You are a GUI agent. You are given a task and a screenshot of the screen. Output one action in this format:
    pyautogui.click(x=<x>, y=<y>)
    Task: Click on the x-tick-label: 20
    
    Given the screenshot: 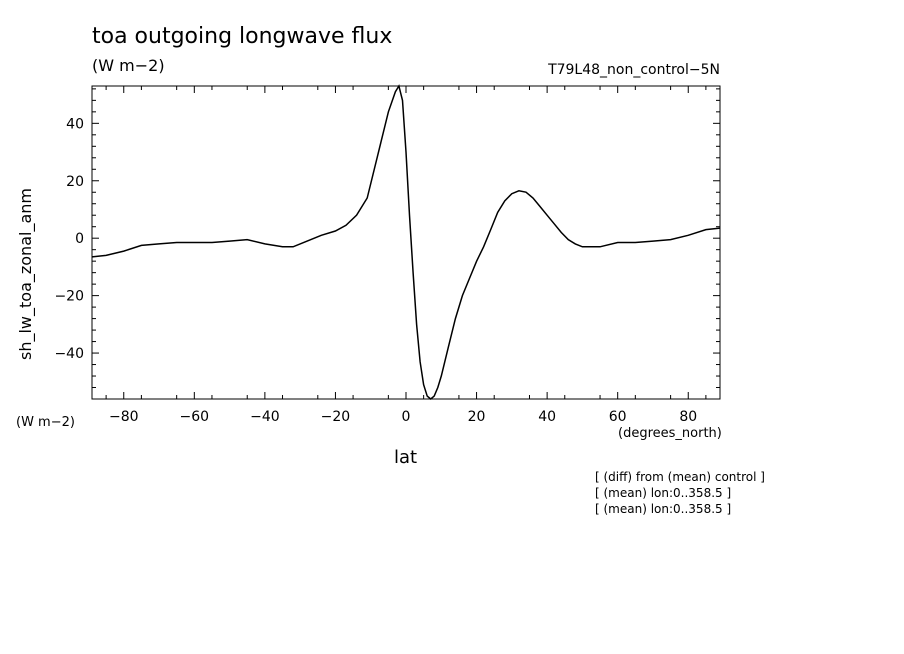 What is the action you would take?
    pyautogui.click(x=477, y=417)
    